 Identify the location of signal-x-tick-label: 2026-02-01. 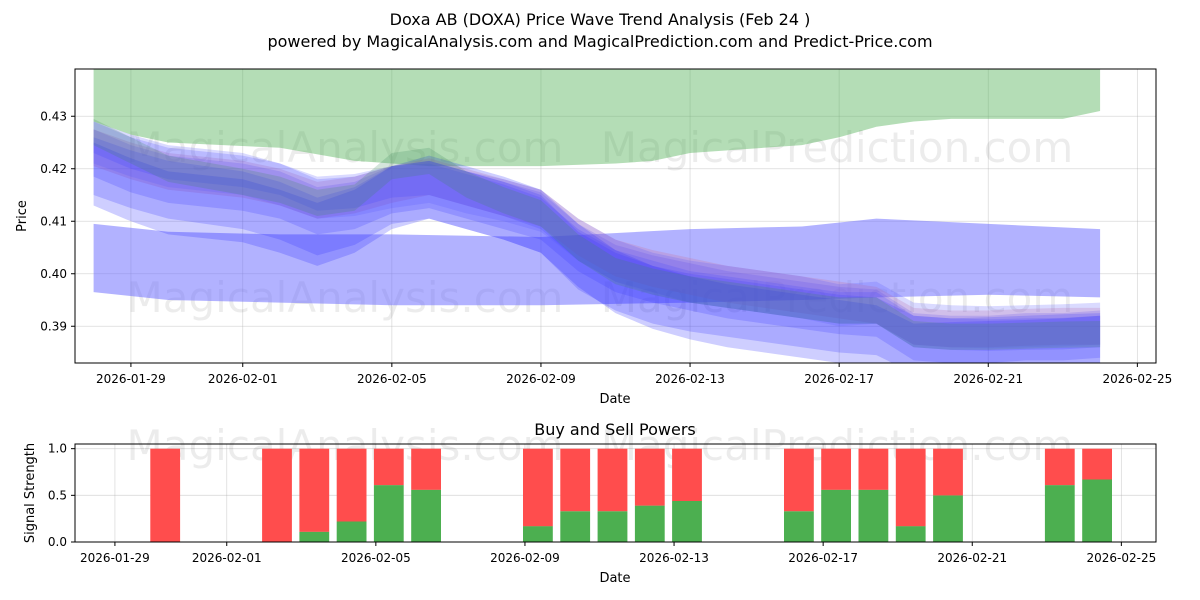
(227, 558).